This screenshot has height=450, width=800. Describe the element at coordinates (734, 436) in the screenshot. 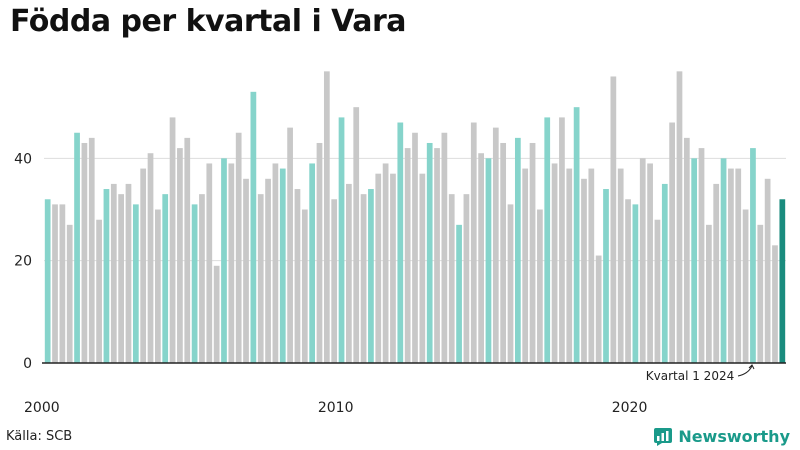

I see `brand-name: Newsworthy` at that location.